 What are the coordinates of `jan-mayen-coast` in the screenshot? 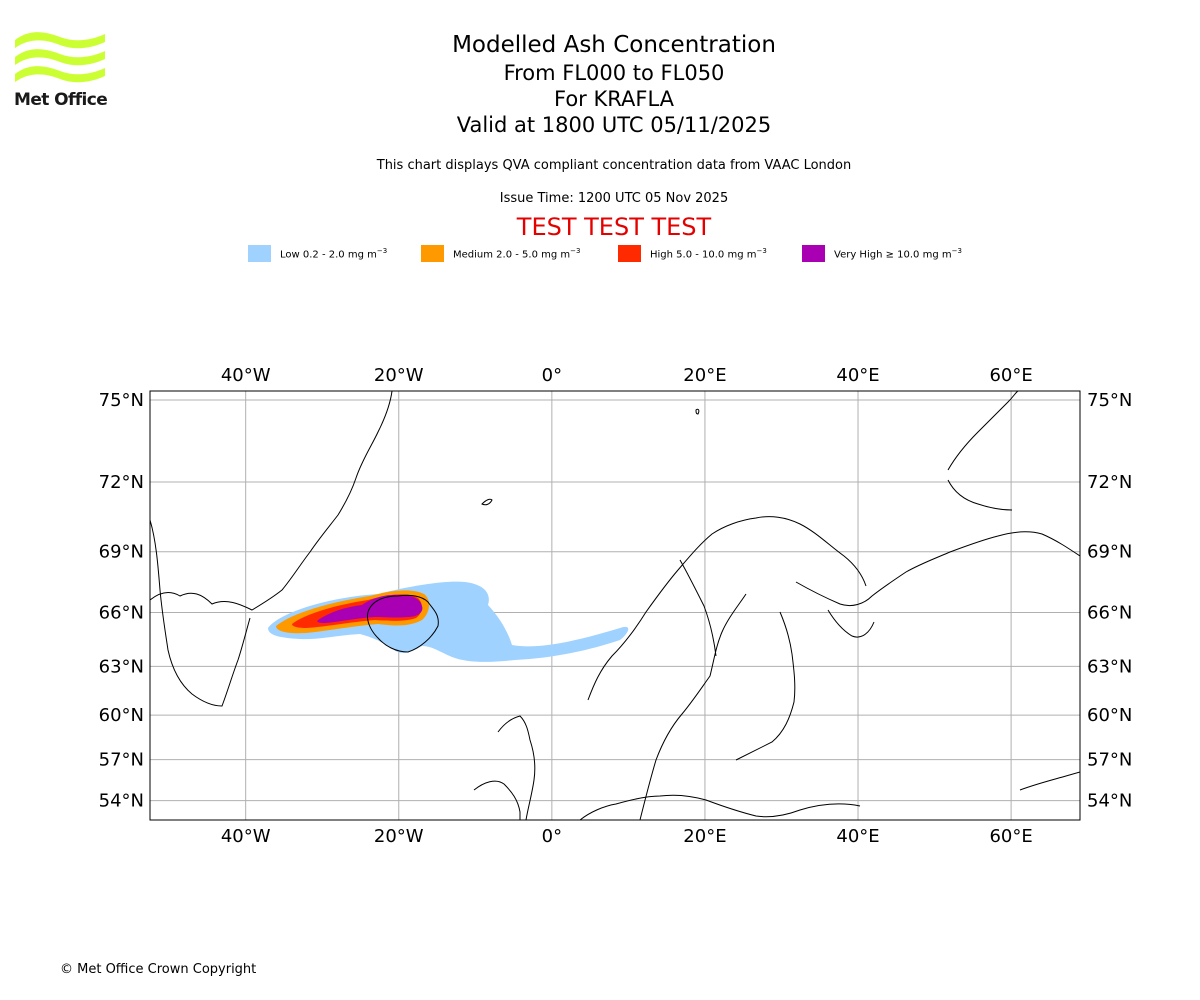 It's located at (487, 502).